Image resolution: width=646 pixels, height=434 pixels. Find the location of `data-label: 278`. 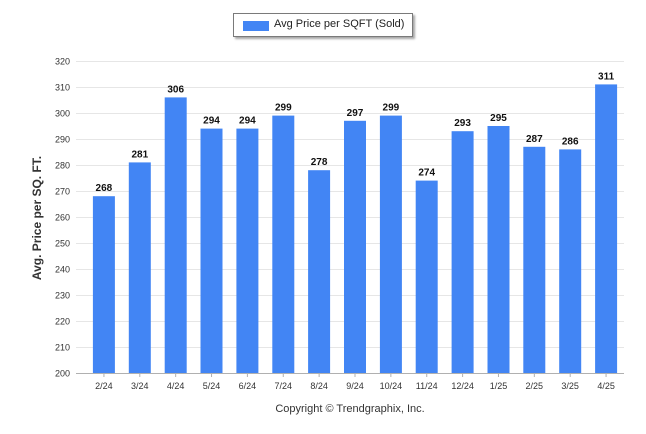

data-label: 278 is located at coordinates (319, 162).